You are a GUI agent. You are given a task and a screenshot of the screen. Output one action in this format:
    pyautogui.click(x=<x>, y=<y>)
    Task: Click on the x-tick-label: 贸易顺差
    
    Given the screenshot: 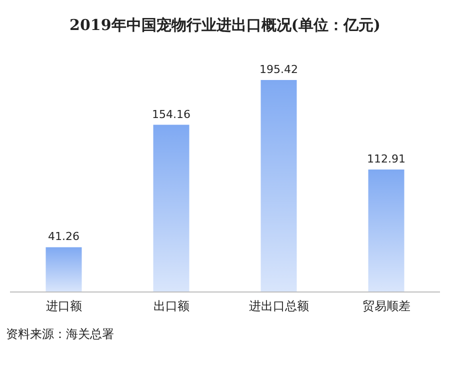 What is the action you would take?
    pyautogui.click(x=386, y=306)
    